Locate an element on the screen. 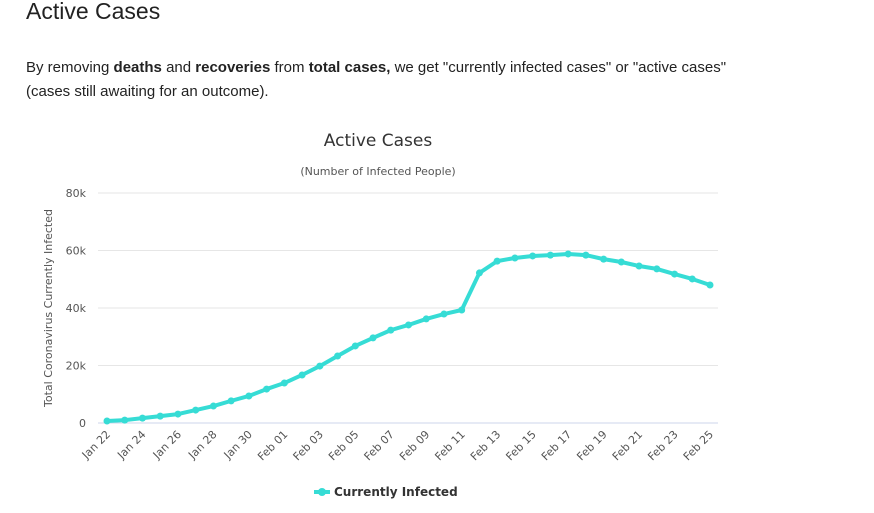  y-tick-label: 40k is located at coordinates (76, 308).